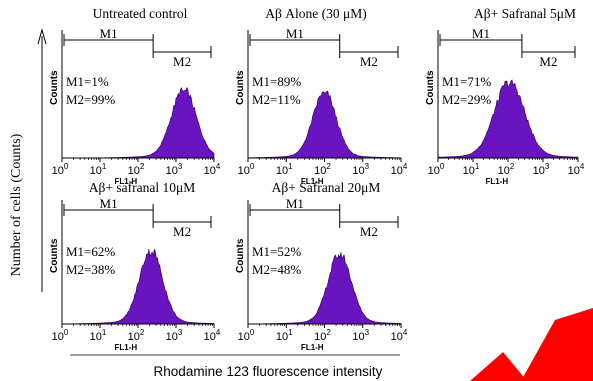 The height and width of the screenshot is (381, 593). Describe the element at coordinates (87, 81) in the screenshot. I see `gate-statistic: M1=1%` at that location.